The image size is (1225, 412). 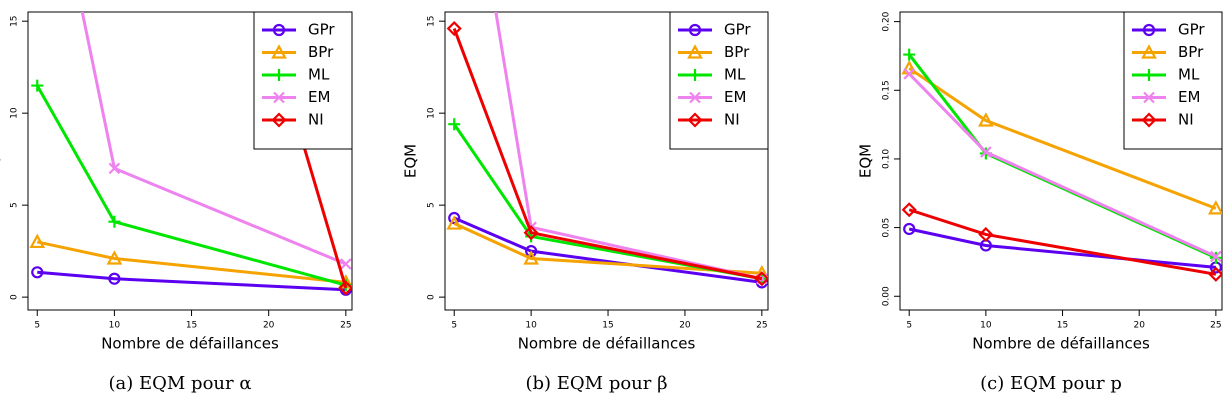 What do you see at coordinates (596, 383) in the screenshot?
I see `caption: (b) EQM pour β` at bounding box center [596, 383].